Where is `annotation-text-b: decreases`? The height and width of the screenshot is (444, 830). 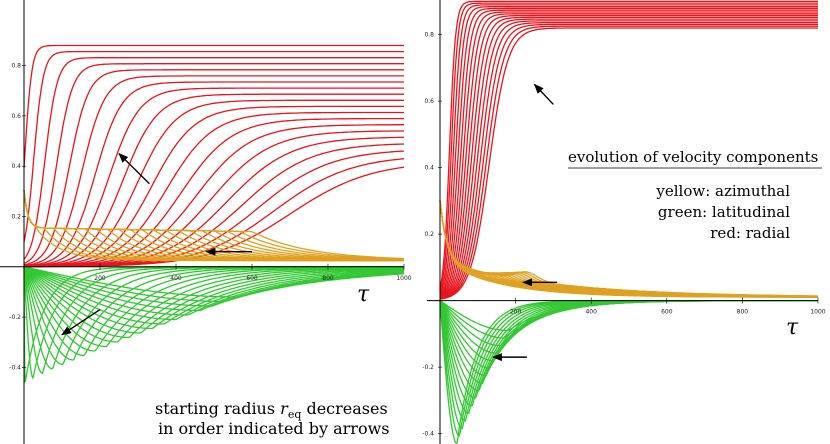 annotation-text-b: decreases is located at coordinates (344, 408).